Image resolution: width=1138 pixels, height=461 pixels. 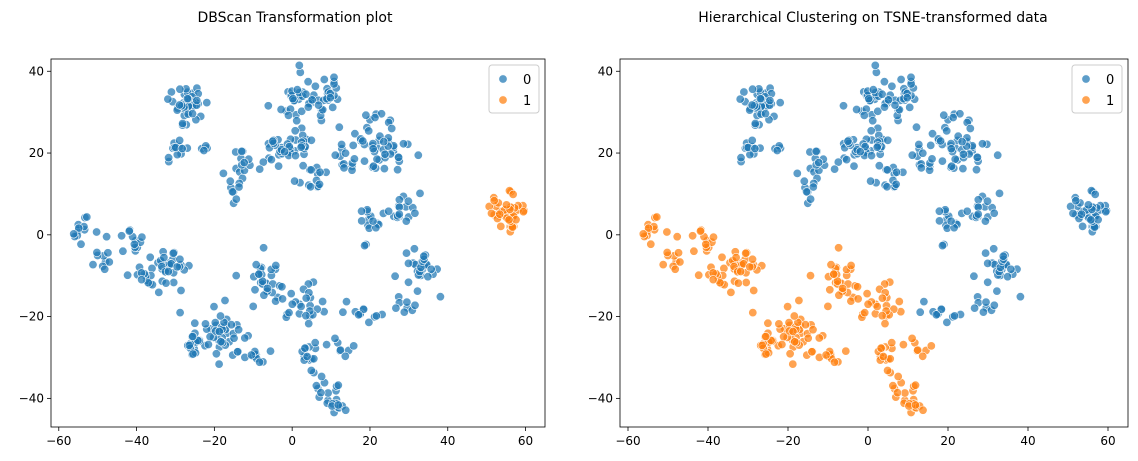 I want to click on legend-frame, so click(x=514, y=89).